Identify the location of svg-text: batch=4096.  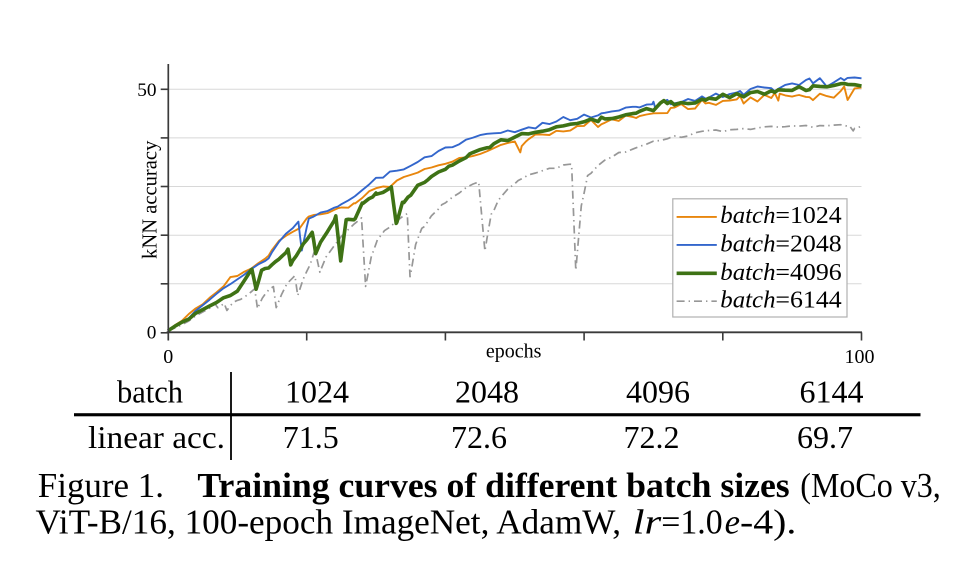
(780, 273).